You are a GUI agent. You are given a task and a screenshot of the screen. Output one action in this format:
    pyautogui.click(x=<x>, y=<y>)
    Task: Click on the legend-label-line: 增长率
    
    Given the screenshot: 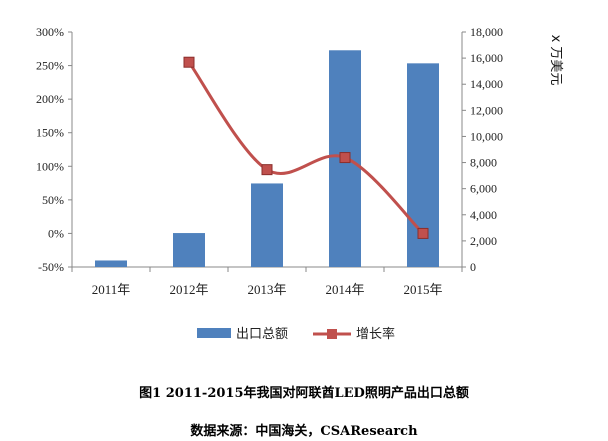 What is the action you would take?
    pyautogui.click(x=375, y=334)
    